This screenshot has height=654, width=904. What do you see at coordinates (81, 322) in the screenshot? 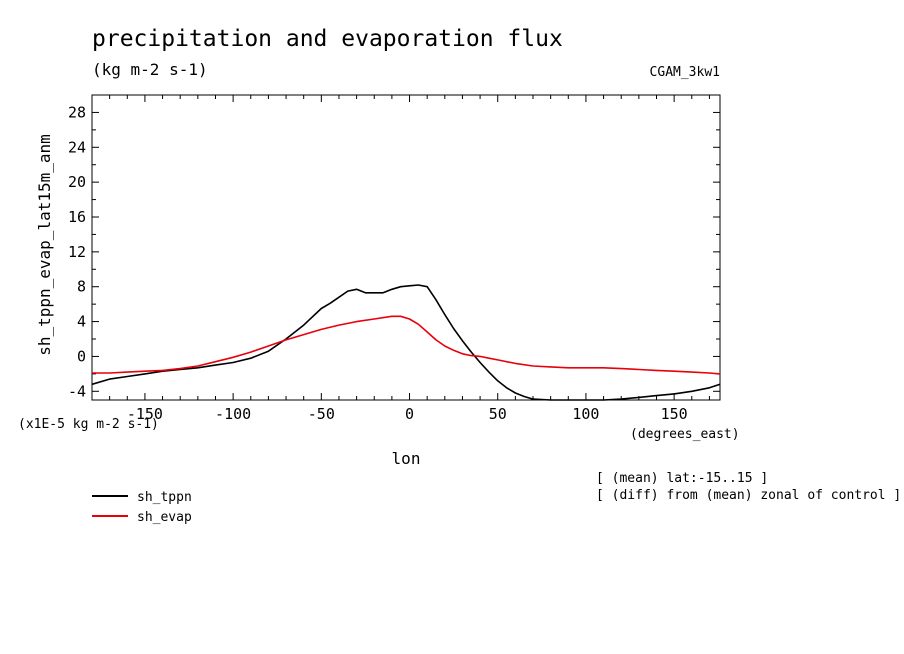
I see `y-tick-label: 4` at bounding box center [81, 322].